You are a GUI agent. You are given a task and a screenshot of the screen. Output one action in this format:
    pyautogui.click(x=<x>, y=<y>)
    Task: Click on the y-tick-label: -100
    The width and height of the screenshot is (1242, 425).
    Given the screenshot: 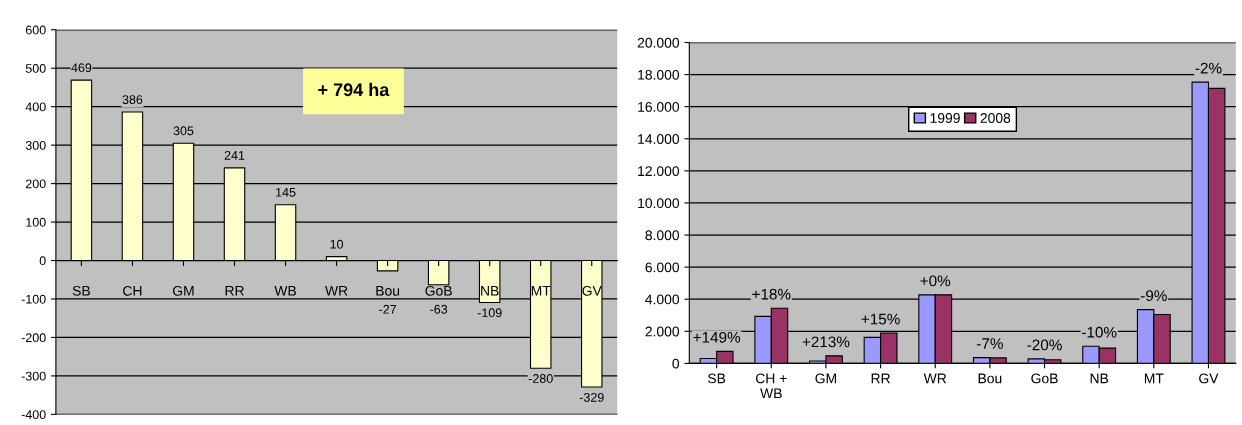 What is the action you would take?
    pyautogui.click(x=33, y=299)
    